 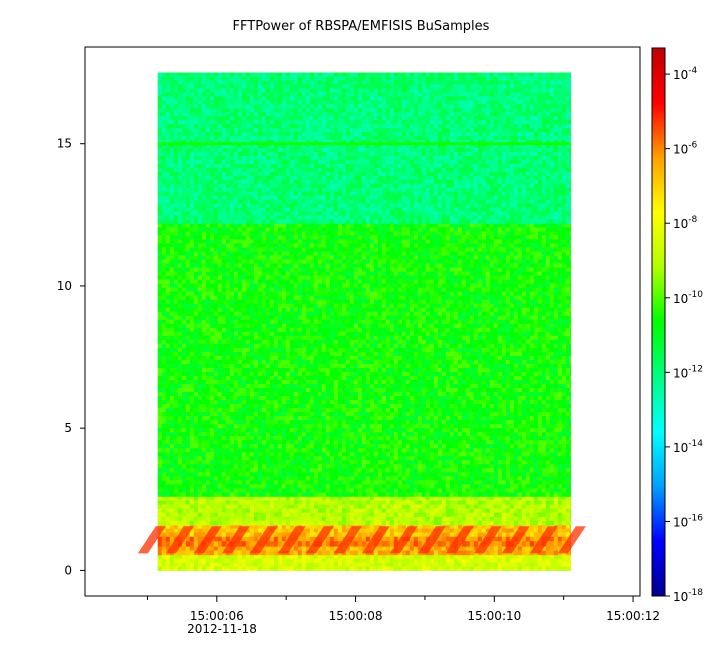 I want to click on y-axis: 0 5 10 15, so click(x=71, y=357).